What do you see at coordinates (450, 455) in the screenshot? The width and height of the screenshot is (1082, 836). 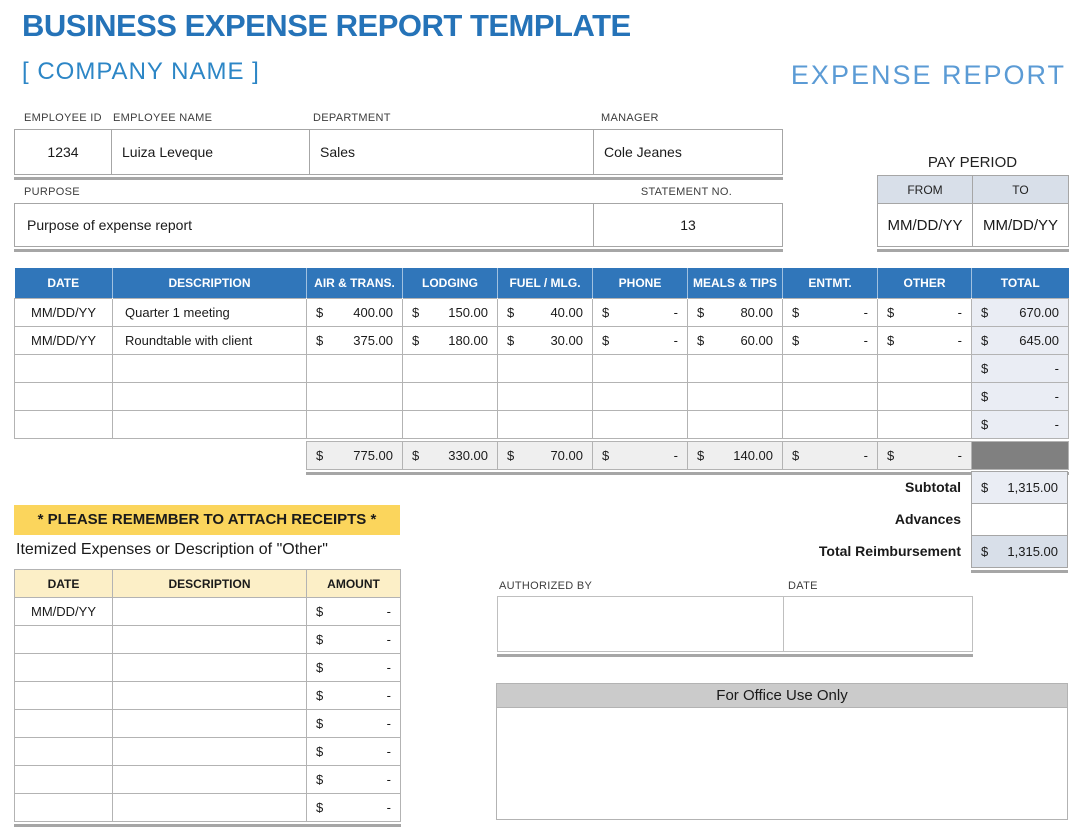 I see `total-lodging-cell: $330.00` at bounding box center [450, 455].